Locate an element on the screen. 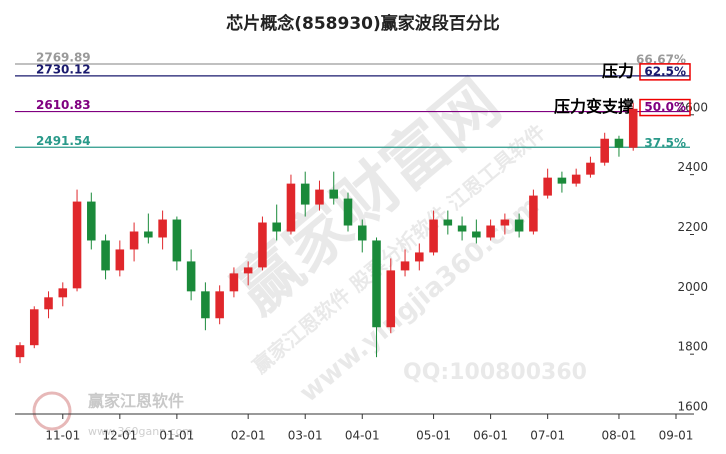 This screenshot has width=726, height=454. y-tick-label: 1600 is located at coordinates (692, 407).